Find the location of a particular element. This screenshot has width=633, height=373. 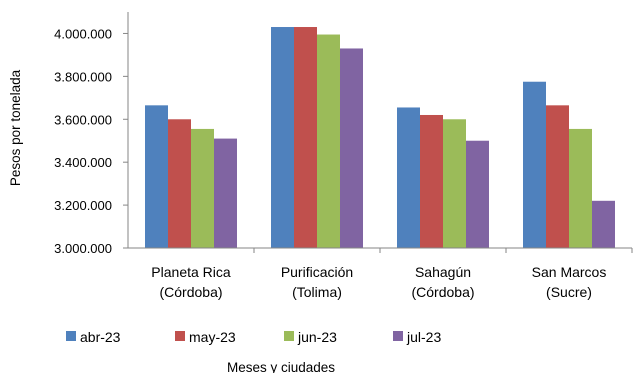

x-category-label: Purificación is located at coordinates (317, 272).